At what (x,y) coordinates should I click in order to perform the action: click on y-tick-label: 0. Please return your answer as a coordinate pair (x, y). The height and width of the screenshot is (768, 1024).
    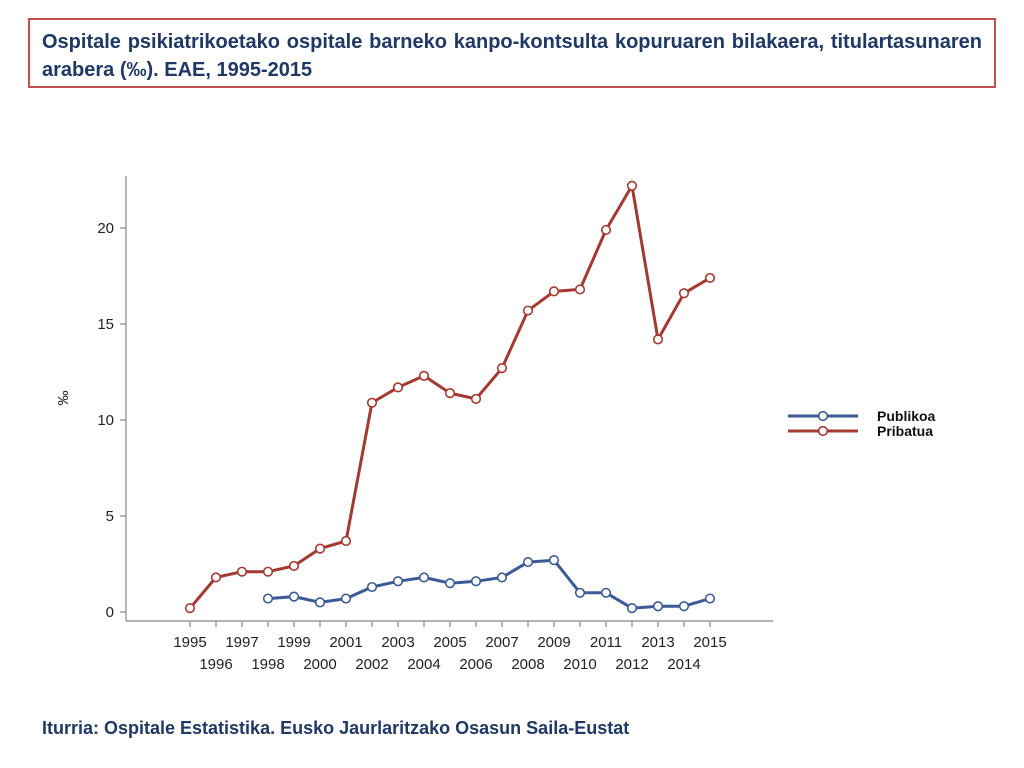
    Looking at the image, I should click on (110, 612).